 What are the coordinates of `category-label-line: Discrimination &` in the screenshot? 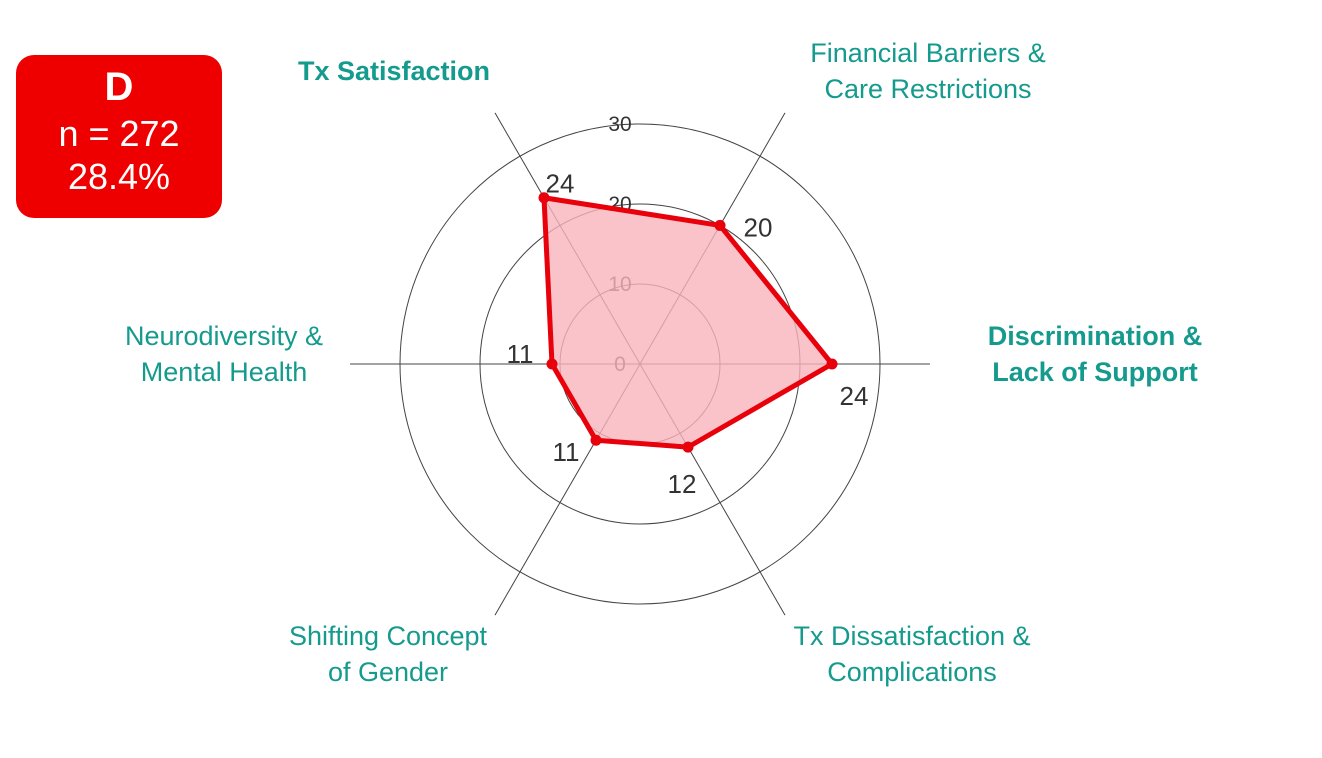 It's located at (1095, 336).